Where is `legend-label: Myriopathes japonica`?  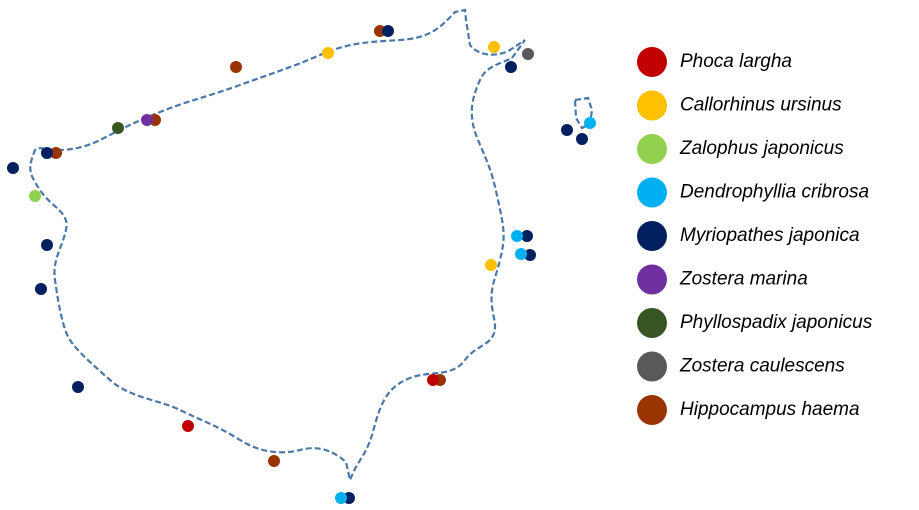 legend-label: Myriopathes japonica is located at coordinates (770, 235).